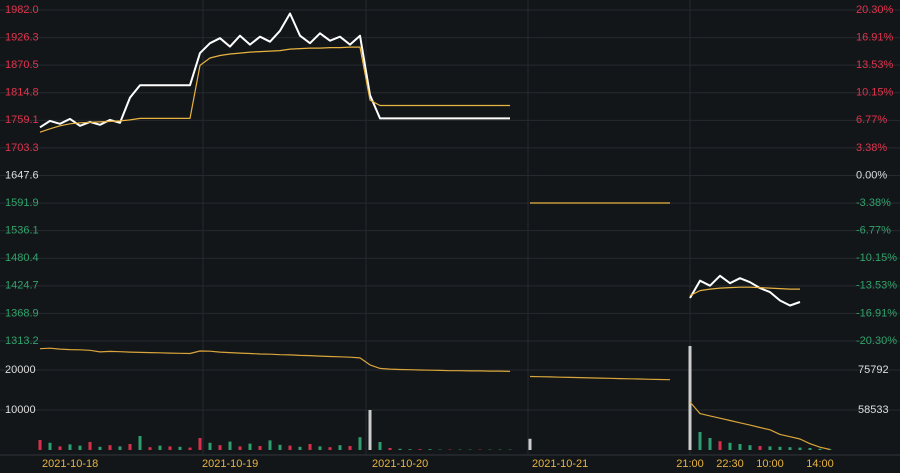  Describe the element at coordinates (871, 148) in the screenshot. I see `y2-tick-label: 3.38%` at that location.